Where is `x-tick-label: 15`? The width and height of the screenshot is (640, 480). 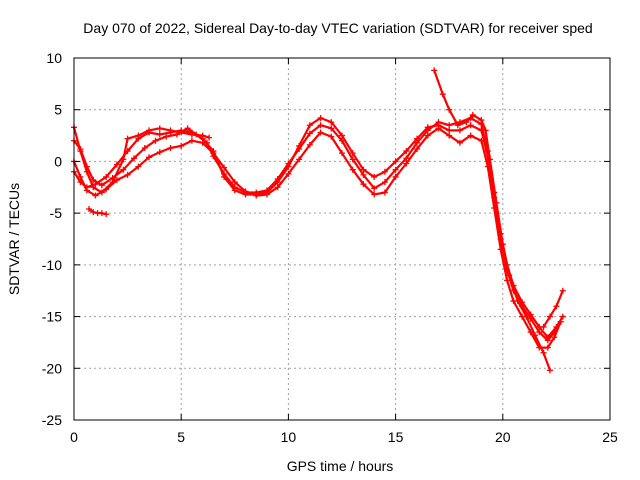
x-tick-label: 15 is located at coordinates (396, 437).